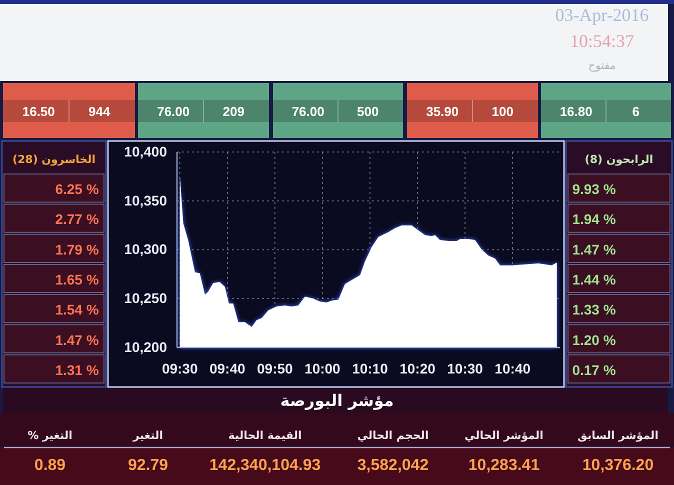 This screenshot has width=674, height=485. Describe the element at coordinates (275, 368) in the screenshot. I see `x-tick-label: 09:50` at that location.